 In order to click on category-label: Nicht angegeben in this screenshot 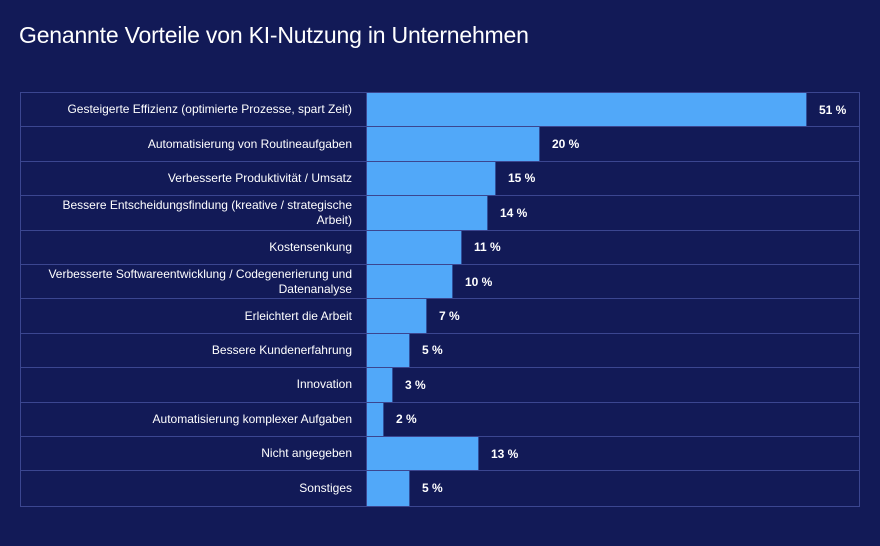, I will do `click(194, 453)`.